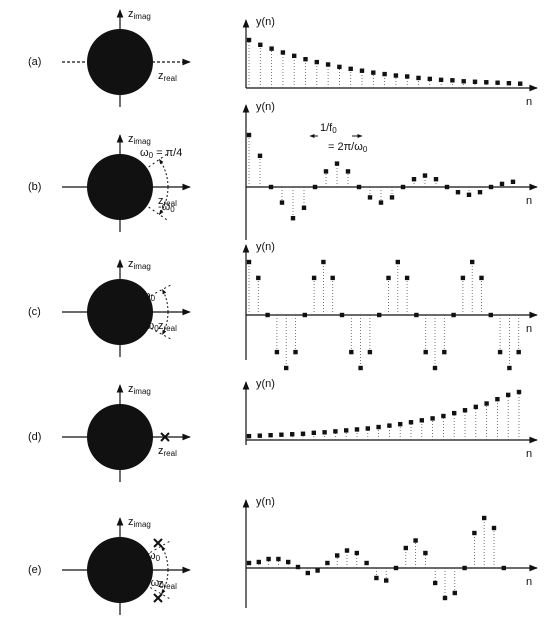 The image size is (558, 618). Describe the element at coordinates (34, 62) in the screenshot. I see `panel-label: (a)` at that location.